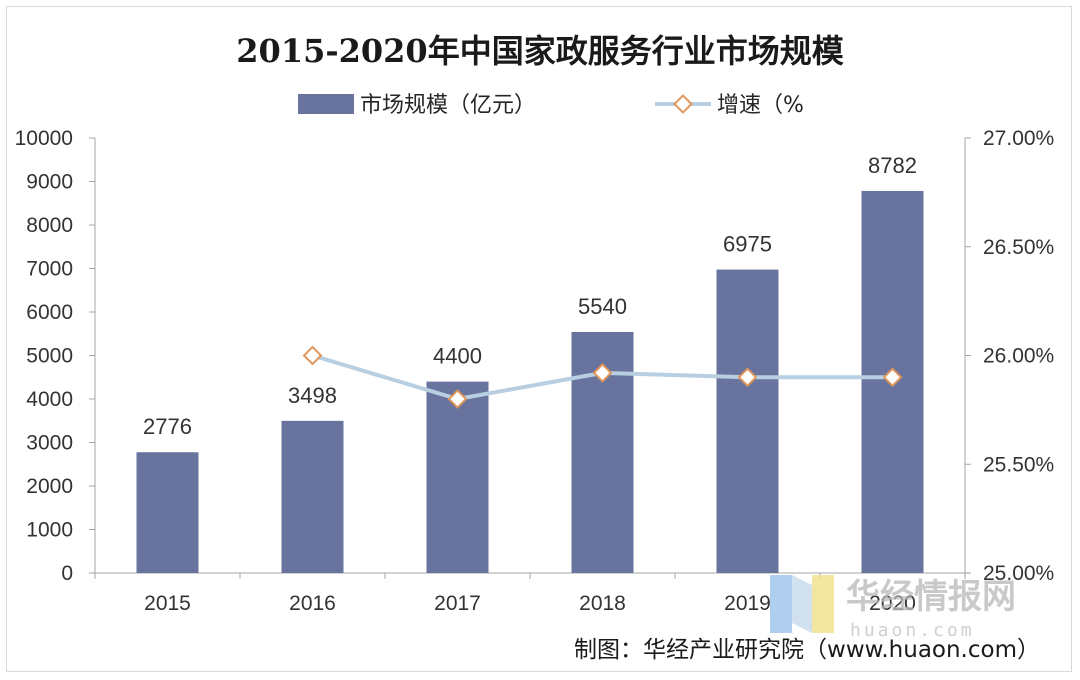  Describe the element at coordinates (49, 399) in the screenshot. I see `left-tick-label: 4000` at that location.